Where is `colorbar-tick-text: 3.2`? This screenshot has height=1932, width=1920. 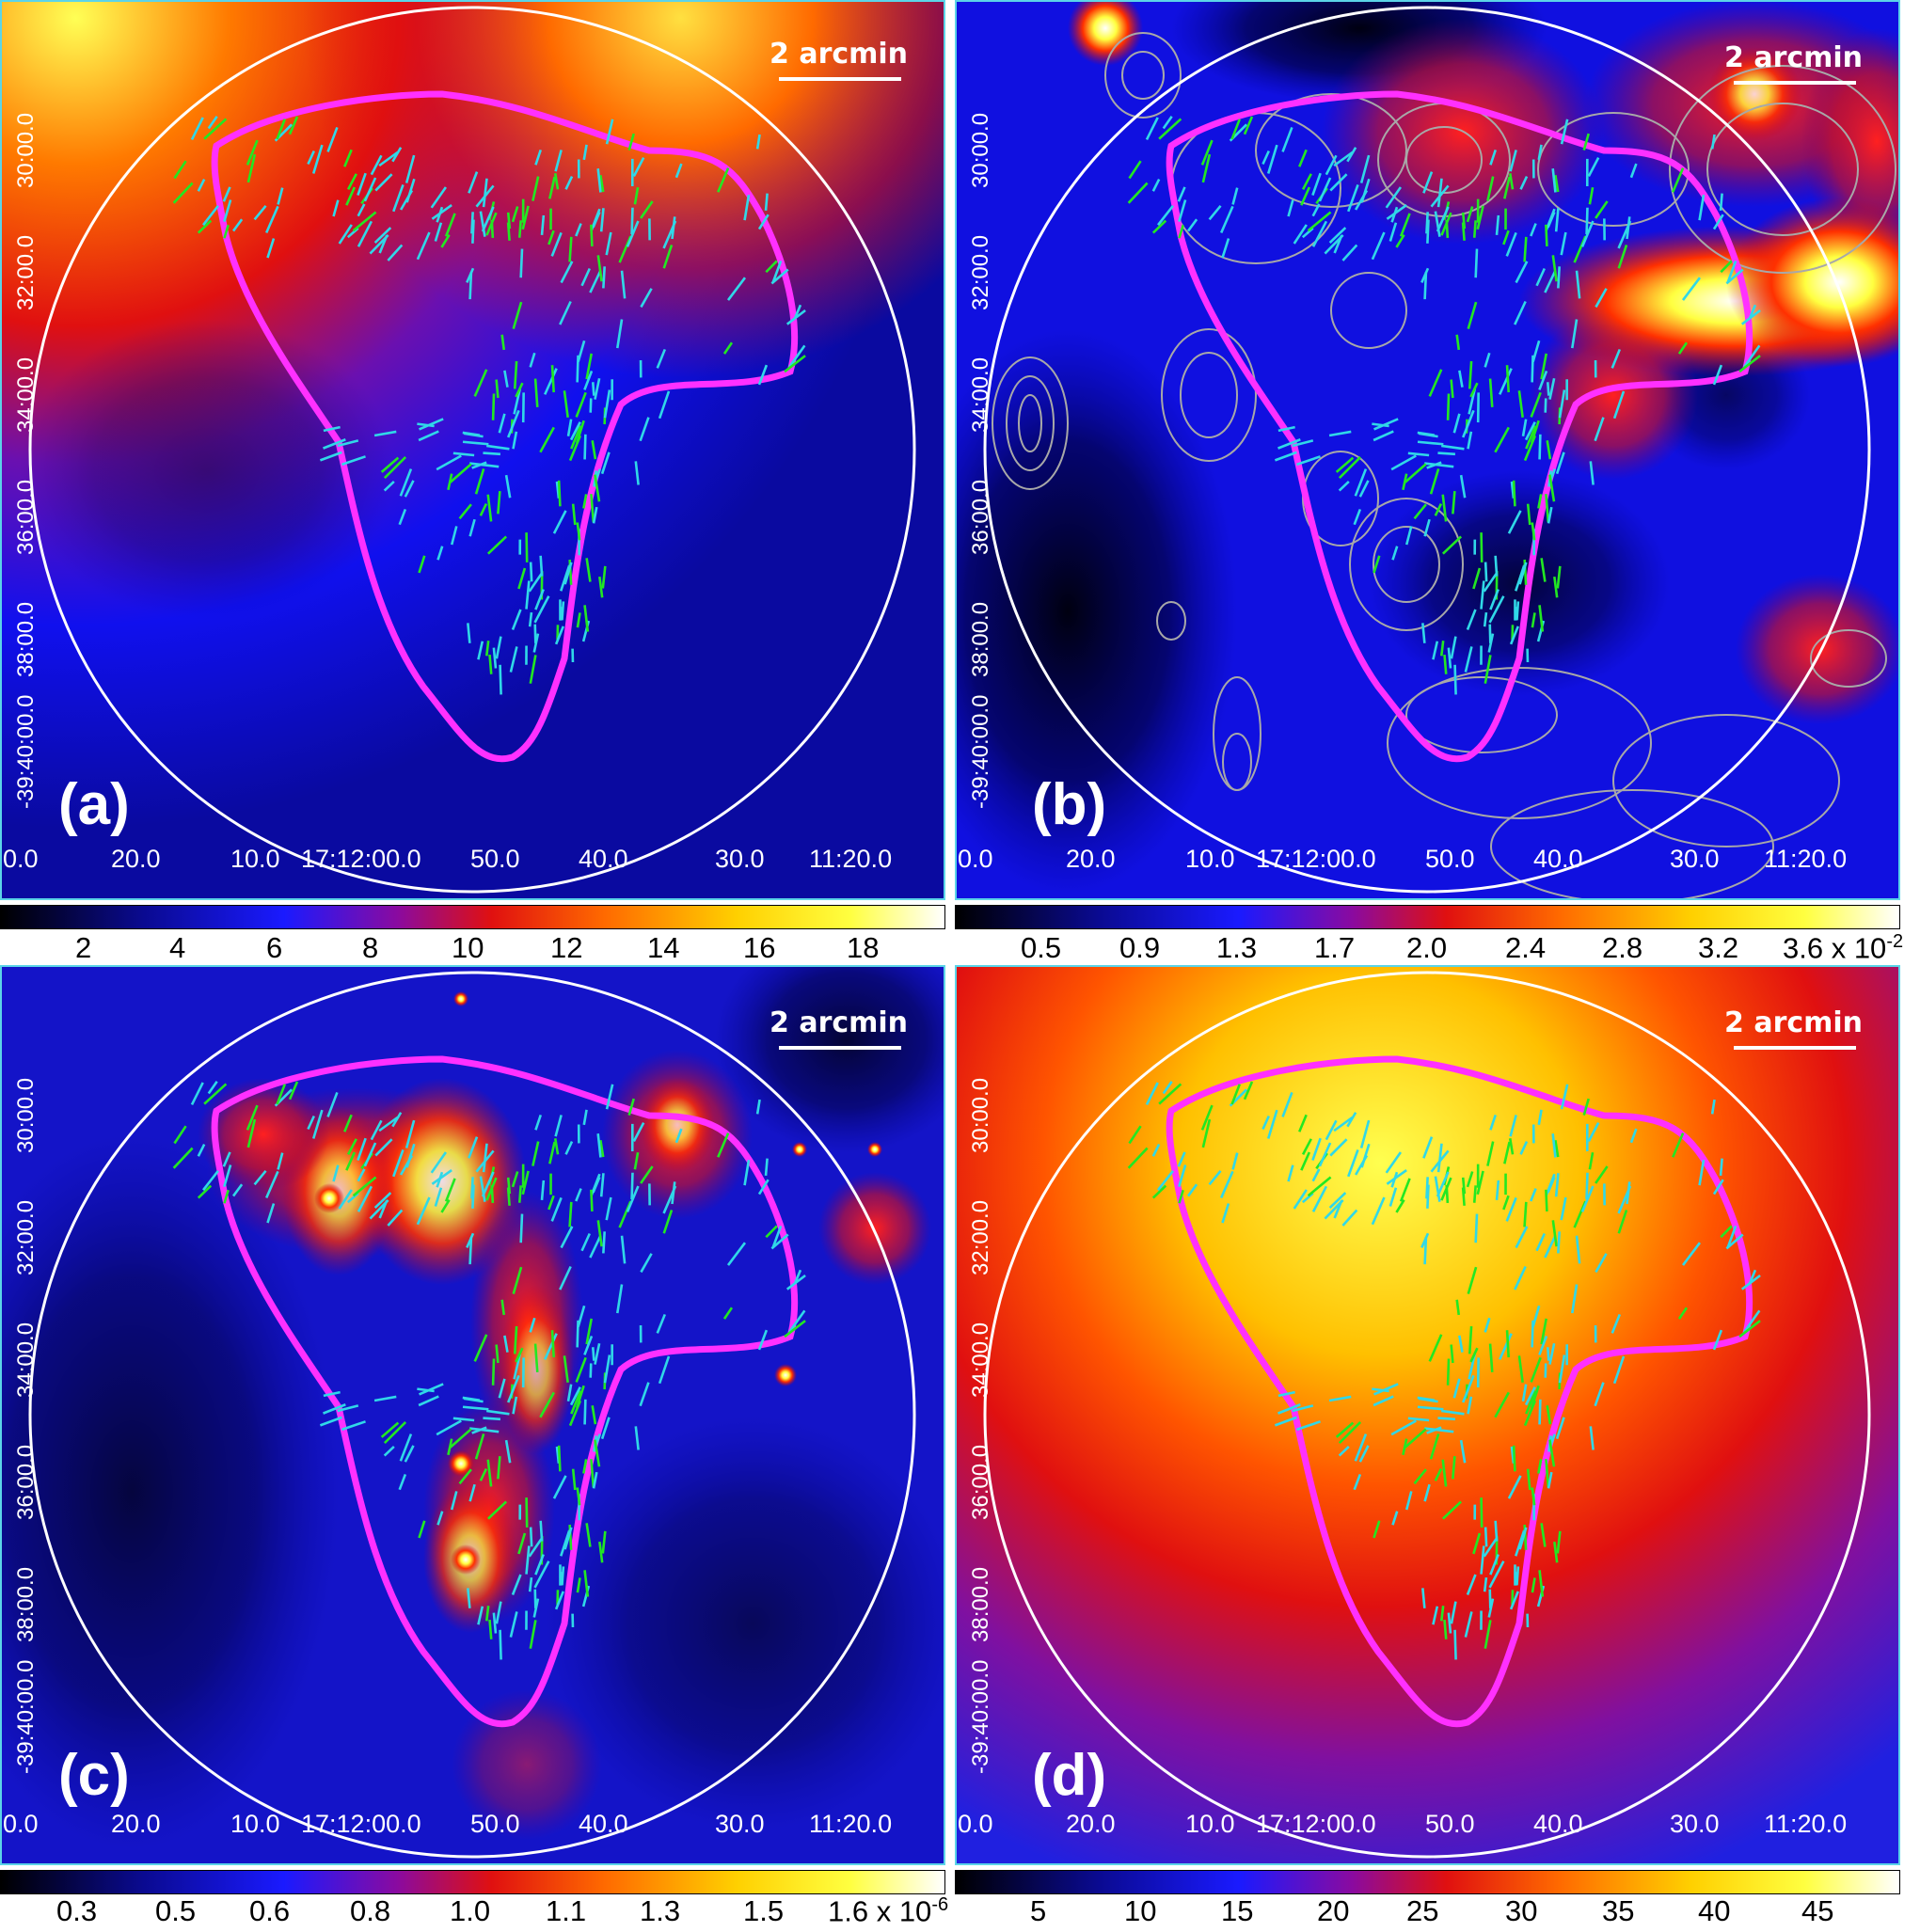 colorbar-tick-text: 3.2 is located at coordinates (1718, 947).